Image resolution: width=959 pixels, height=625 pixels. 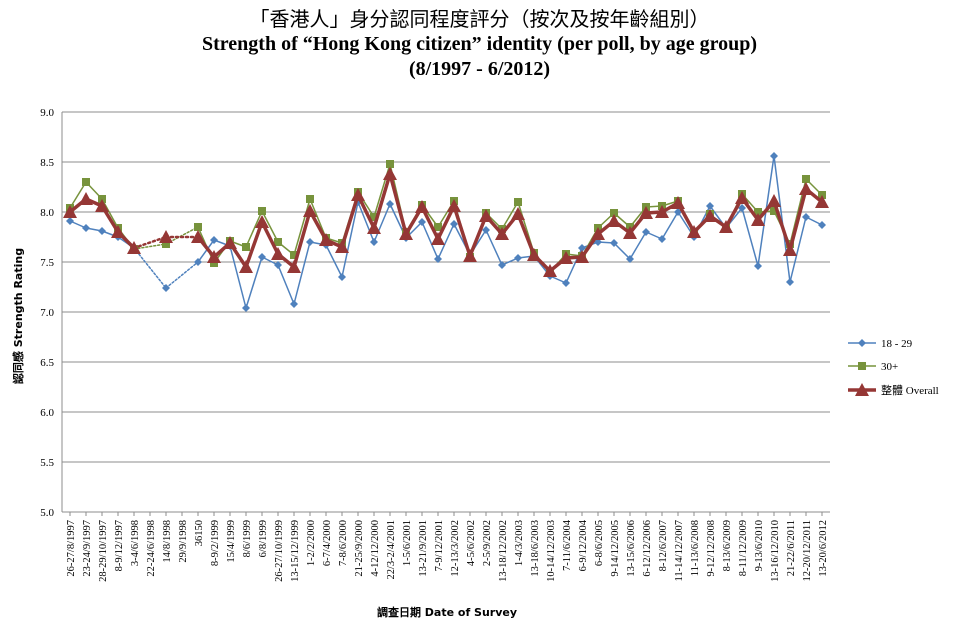 What do you see at coordinates (423, 548) in the screenshot?
I see `x-tick-label: 13-21/9/2001` at bounding box center [423, 548].